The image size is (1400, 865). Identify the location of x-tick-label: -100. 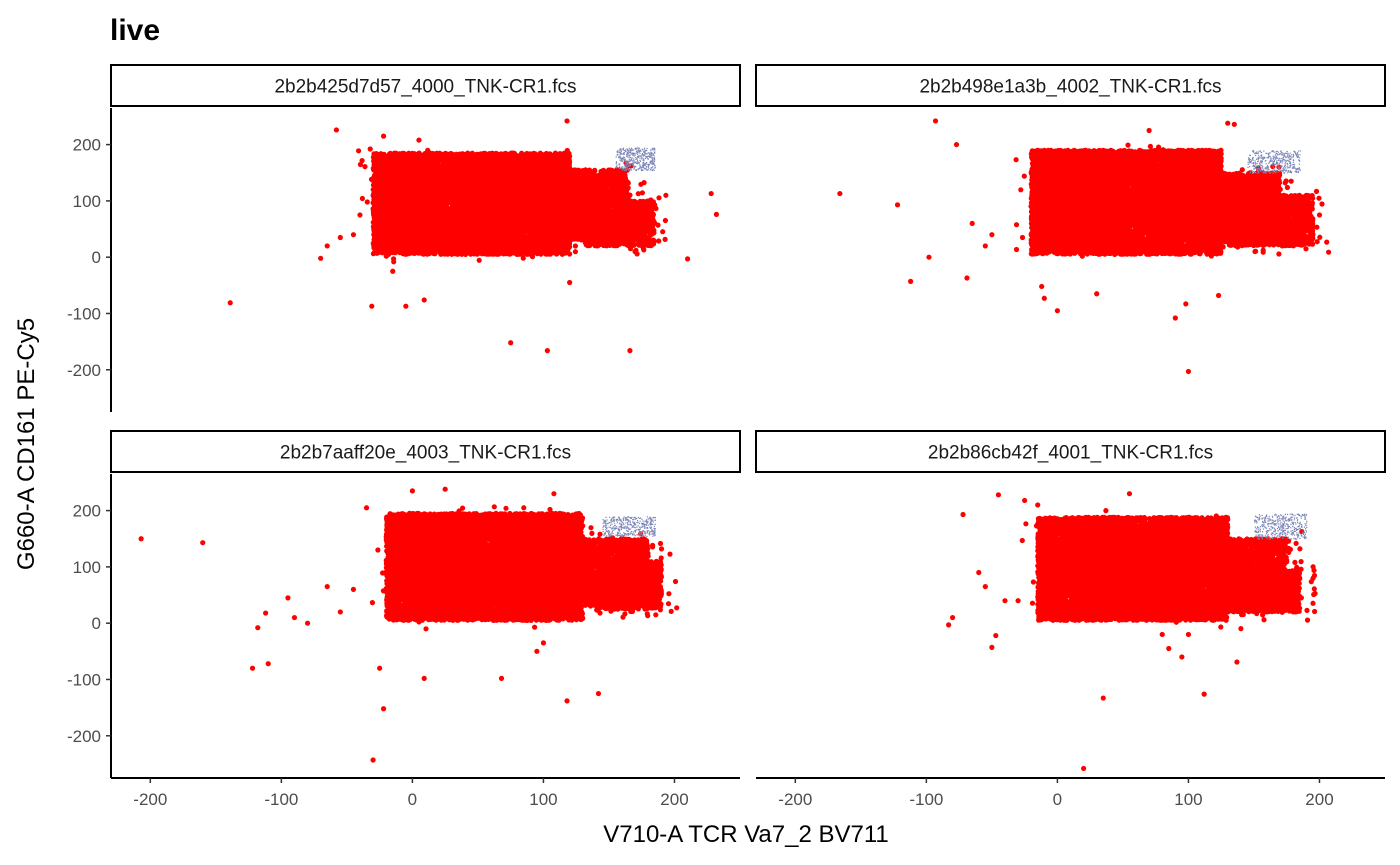
(281, 799).